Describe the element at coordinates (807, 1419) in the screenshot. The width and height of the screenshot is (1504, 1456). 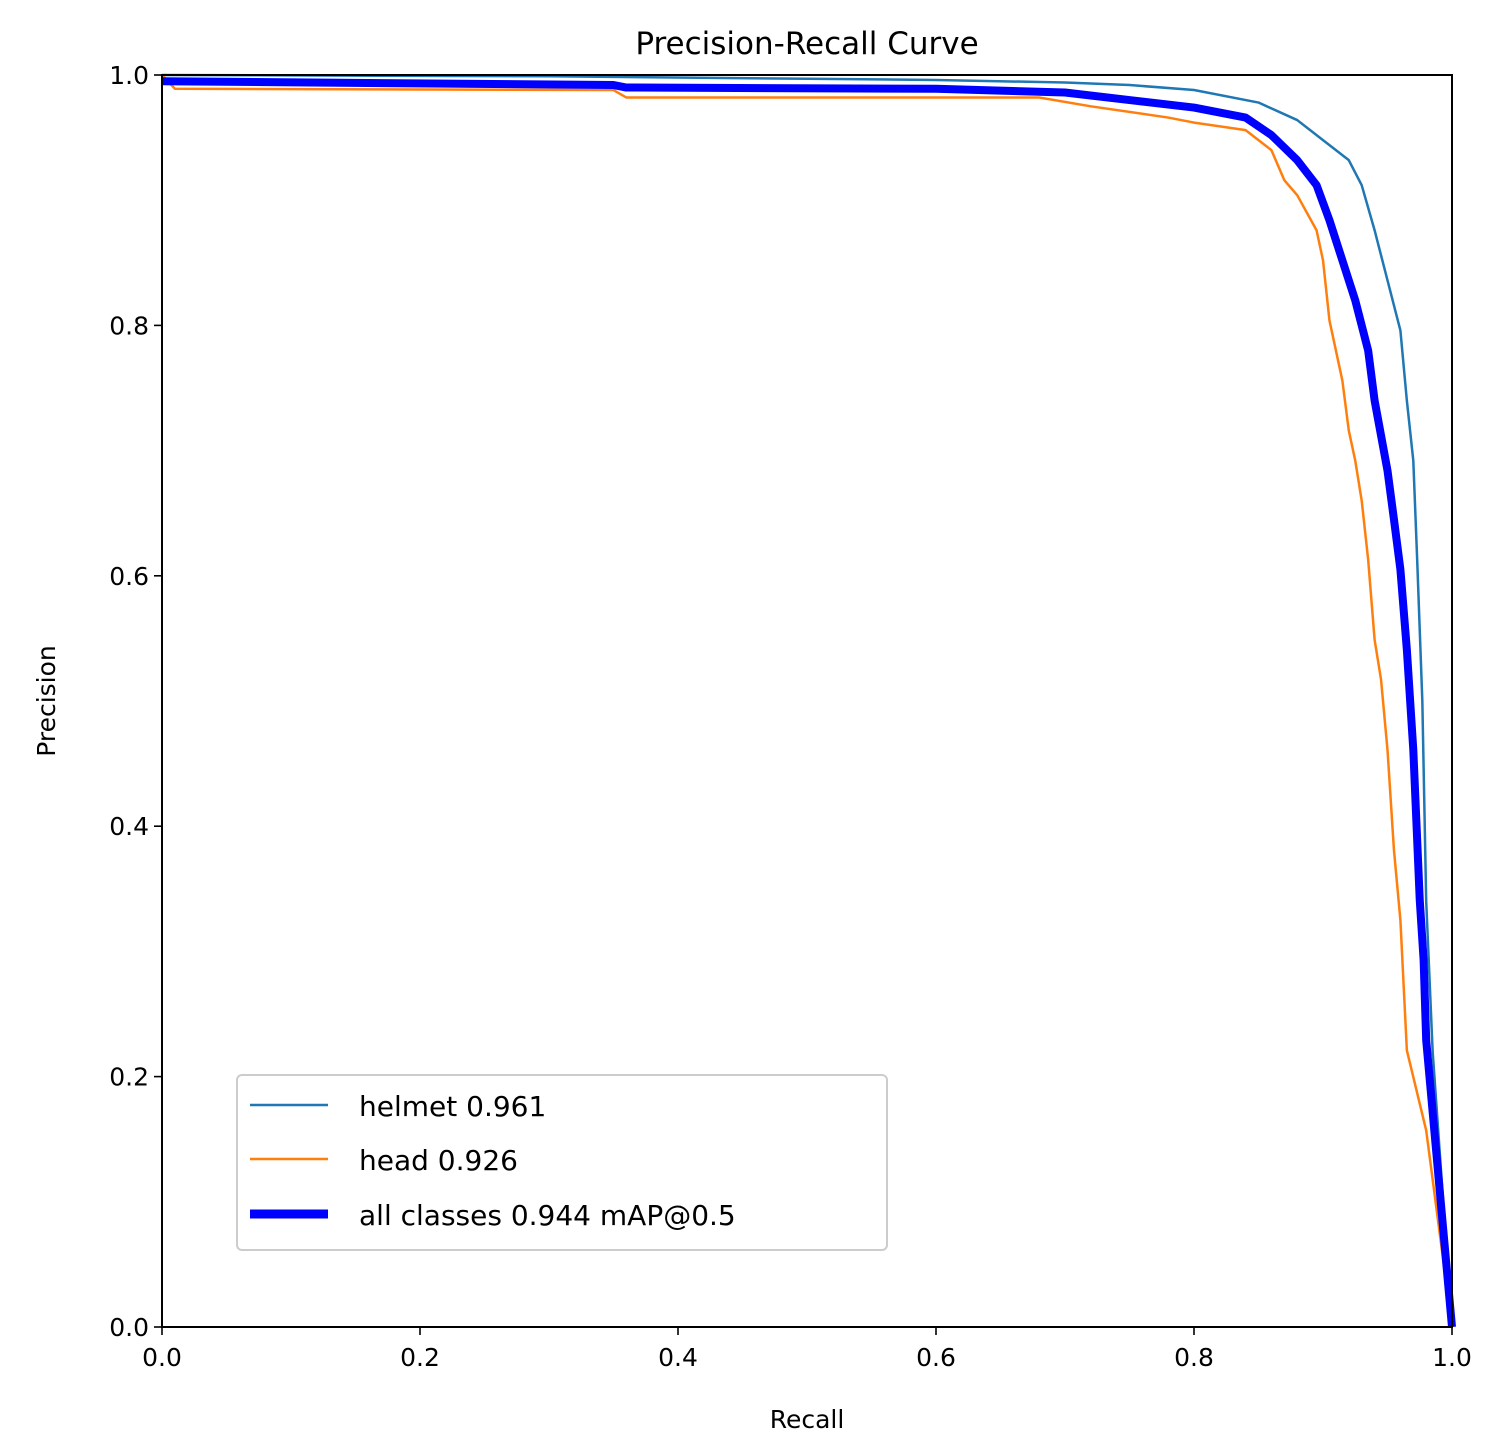
I see `x-axis-label: Recall` at that location.